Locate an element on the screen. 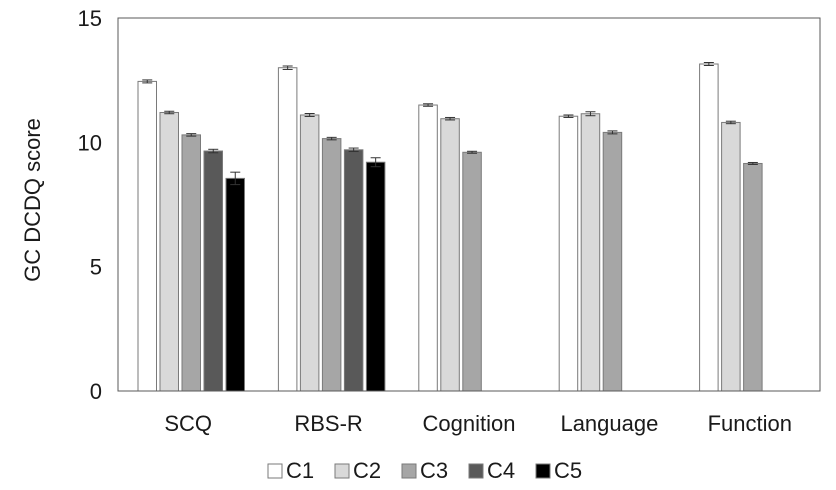 Image resolution: width=836 pixels, height=490 pixels. bar-c3-language is located at coordinates (612, 261).